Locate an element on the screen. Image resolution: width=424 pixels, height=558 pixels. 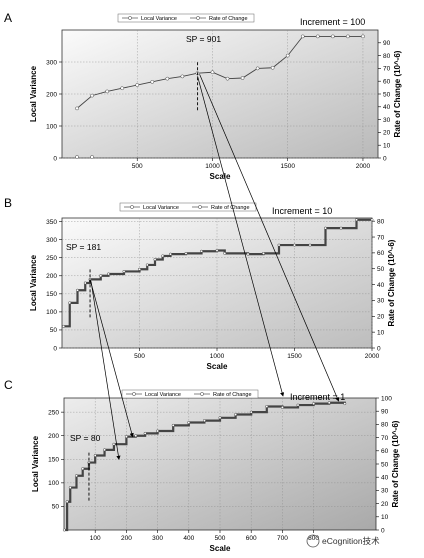
y-right-tick-label: 40 is located at coordinates (387, 107).